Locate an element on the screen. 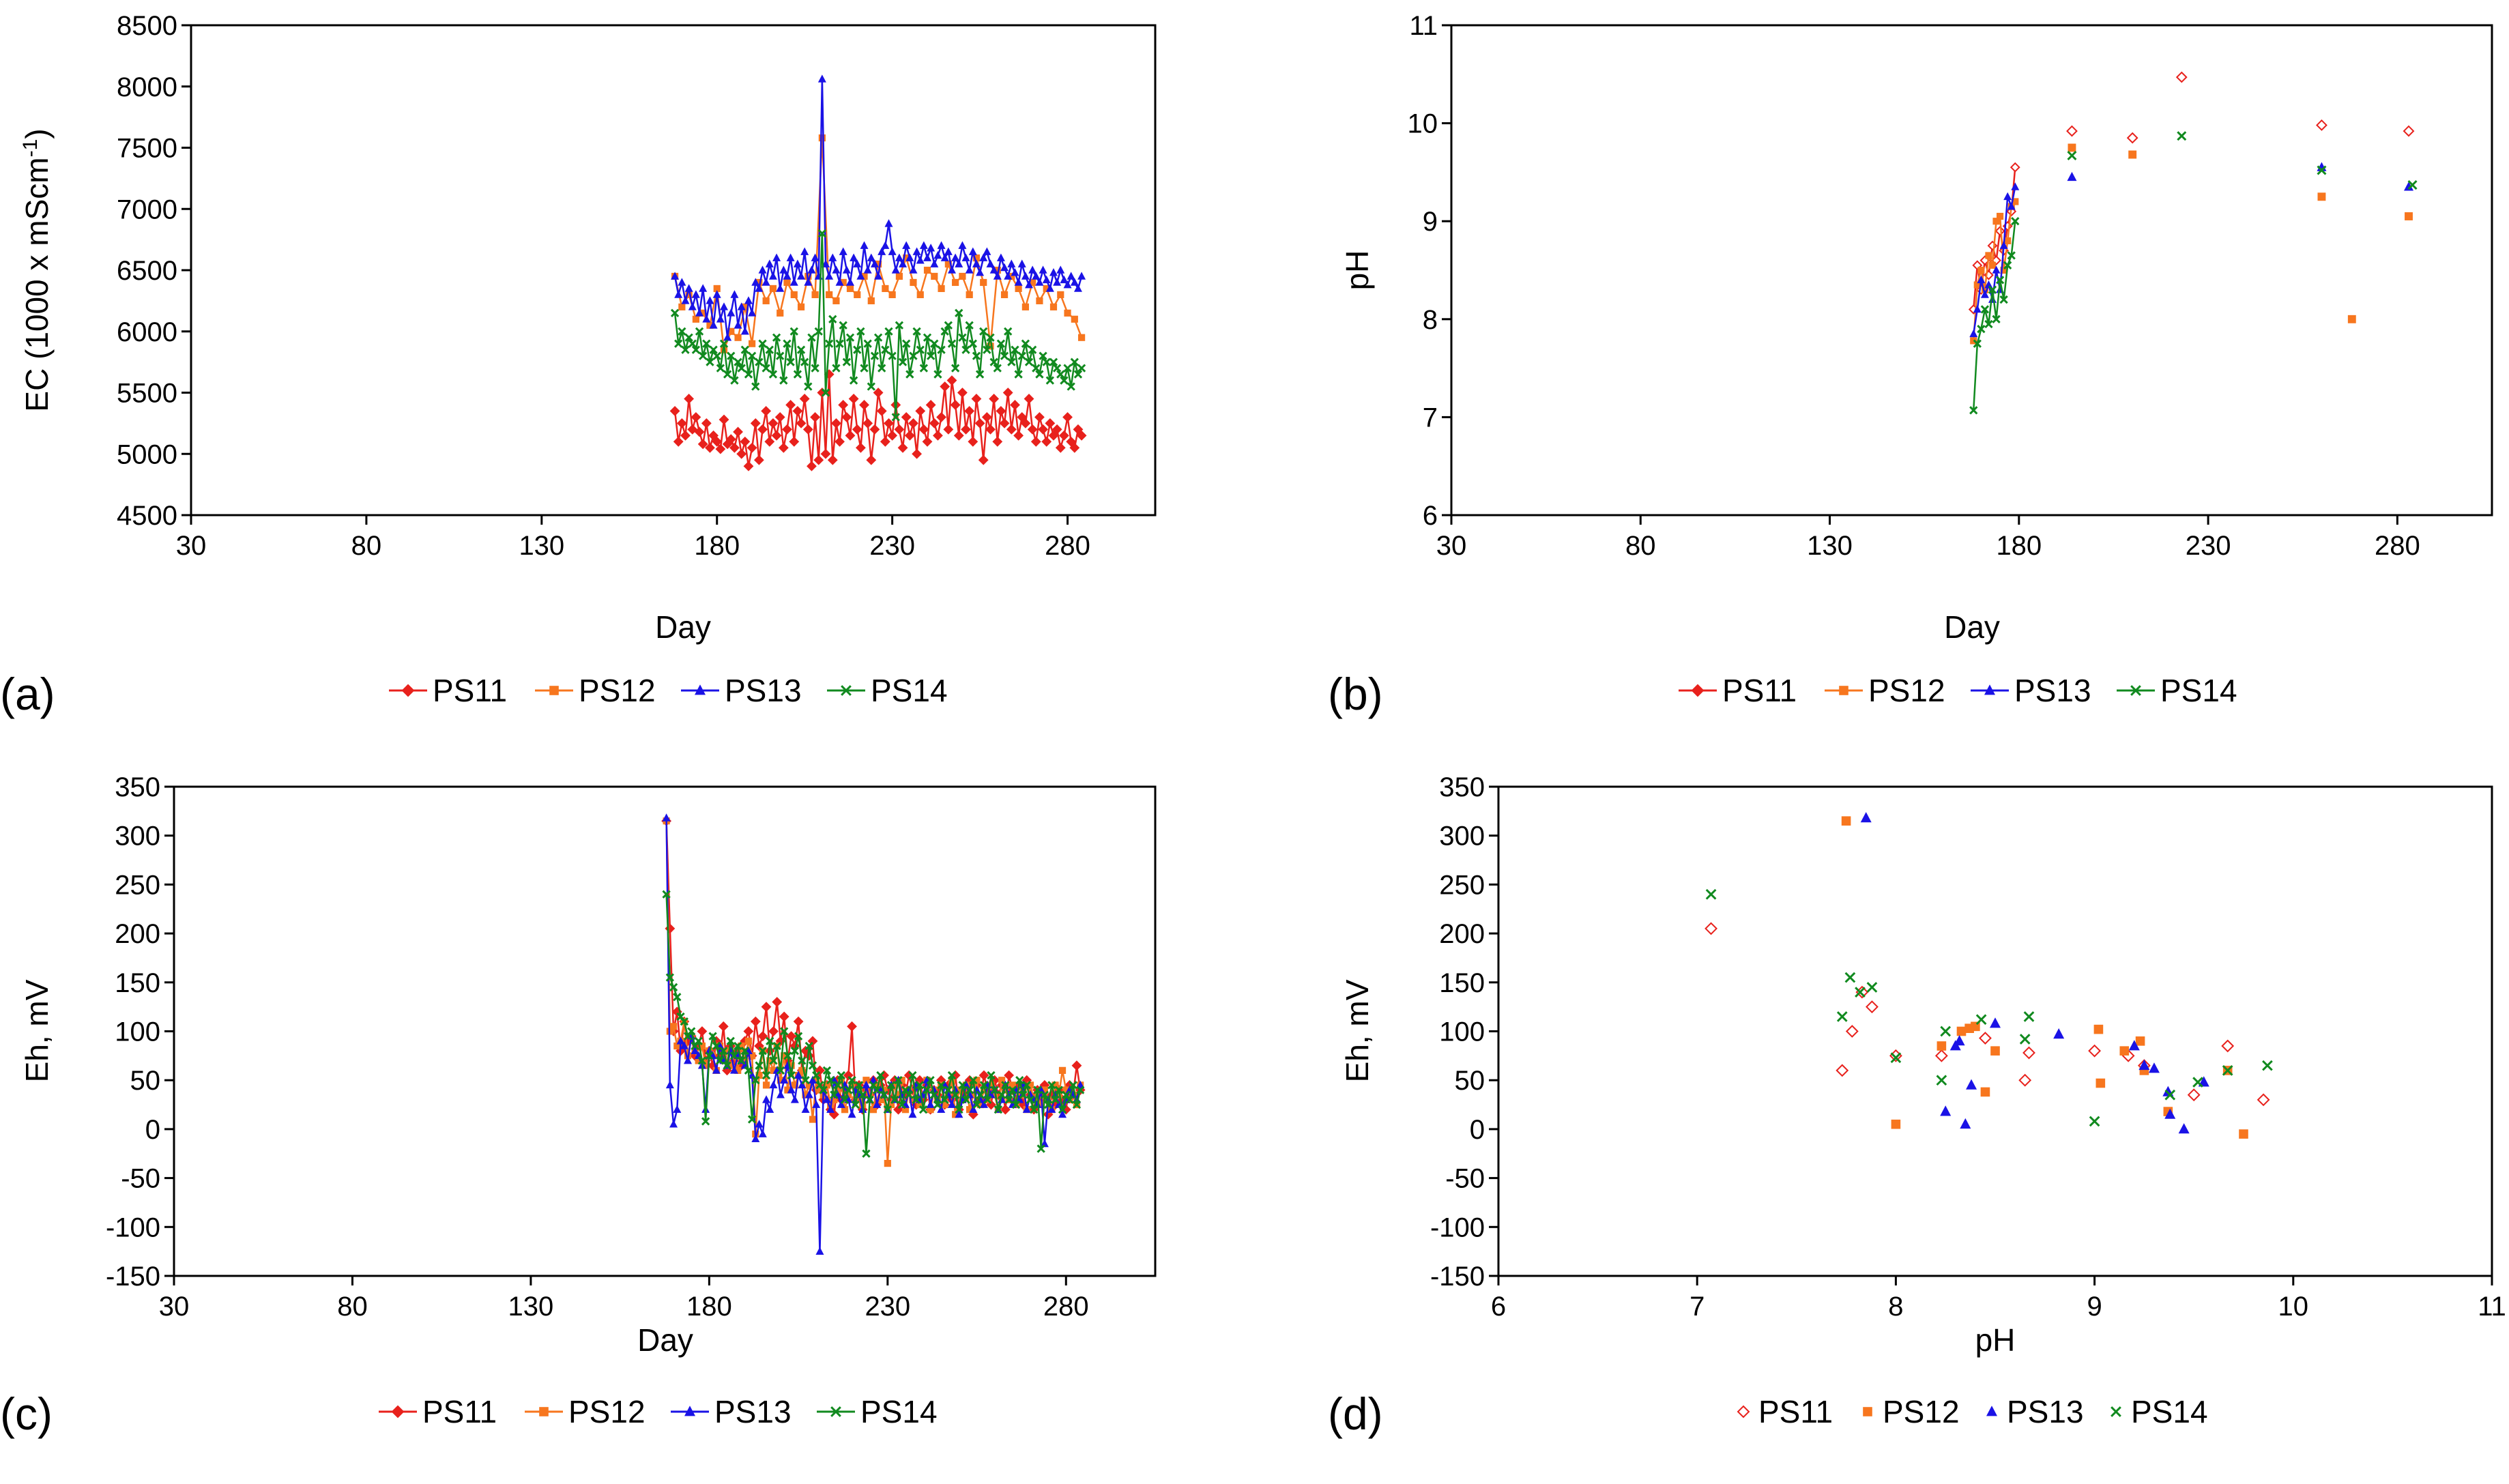 The height and width of the screenshot is (1484, 2509). y-tick-label: 250 is located at coordinates (137, 885).